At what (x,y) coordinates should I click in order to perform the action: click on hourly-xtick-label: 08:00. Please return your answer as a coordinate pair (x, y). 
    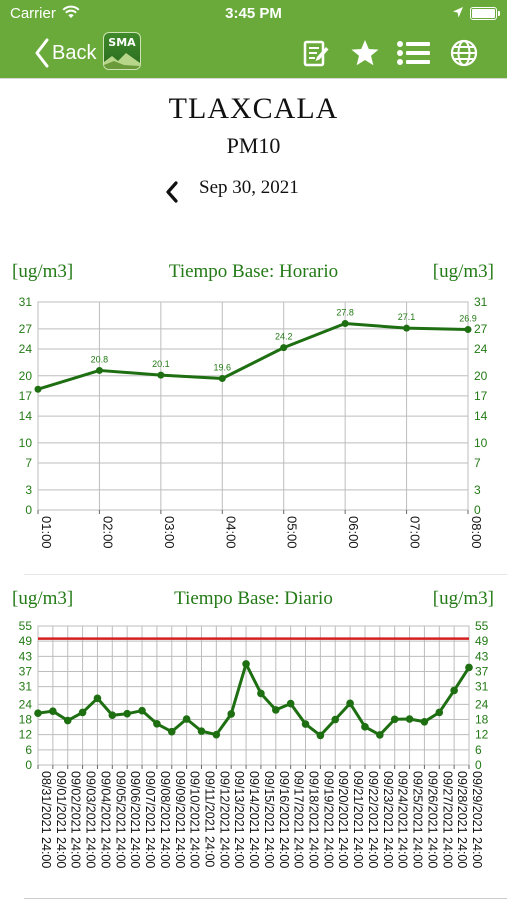
    Looking at the image, I should click on (476, 532).